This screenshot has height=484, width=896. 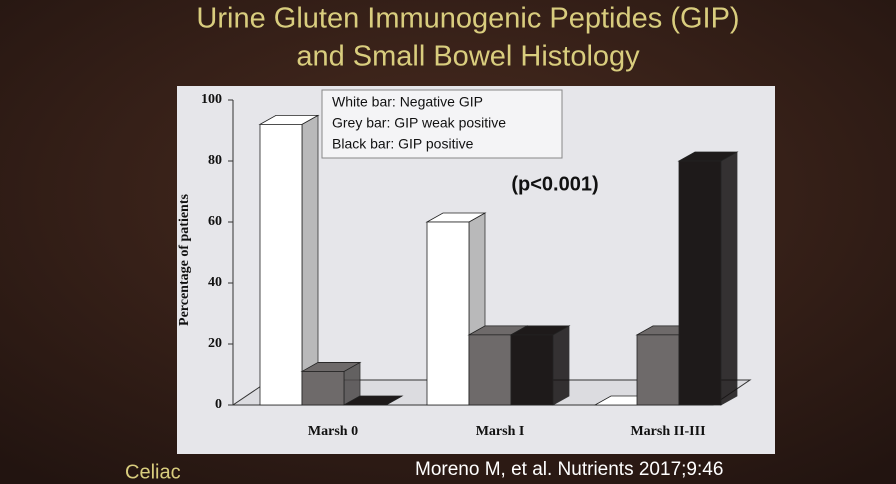 I want to click on x-tick-label: Marsh I, so click(x=500, y=431).